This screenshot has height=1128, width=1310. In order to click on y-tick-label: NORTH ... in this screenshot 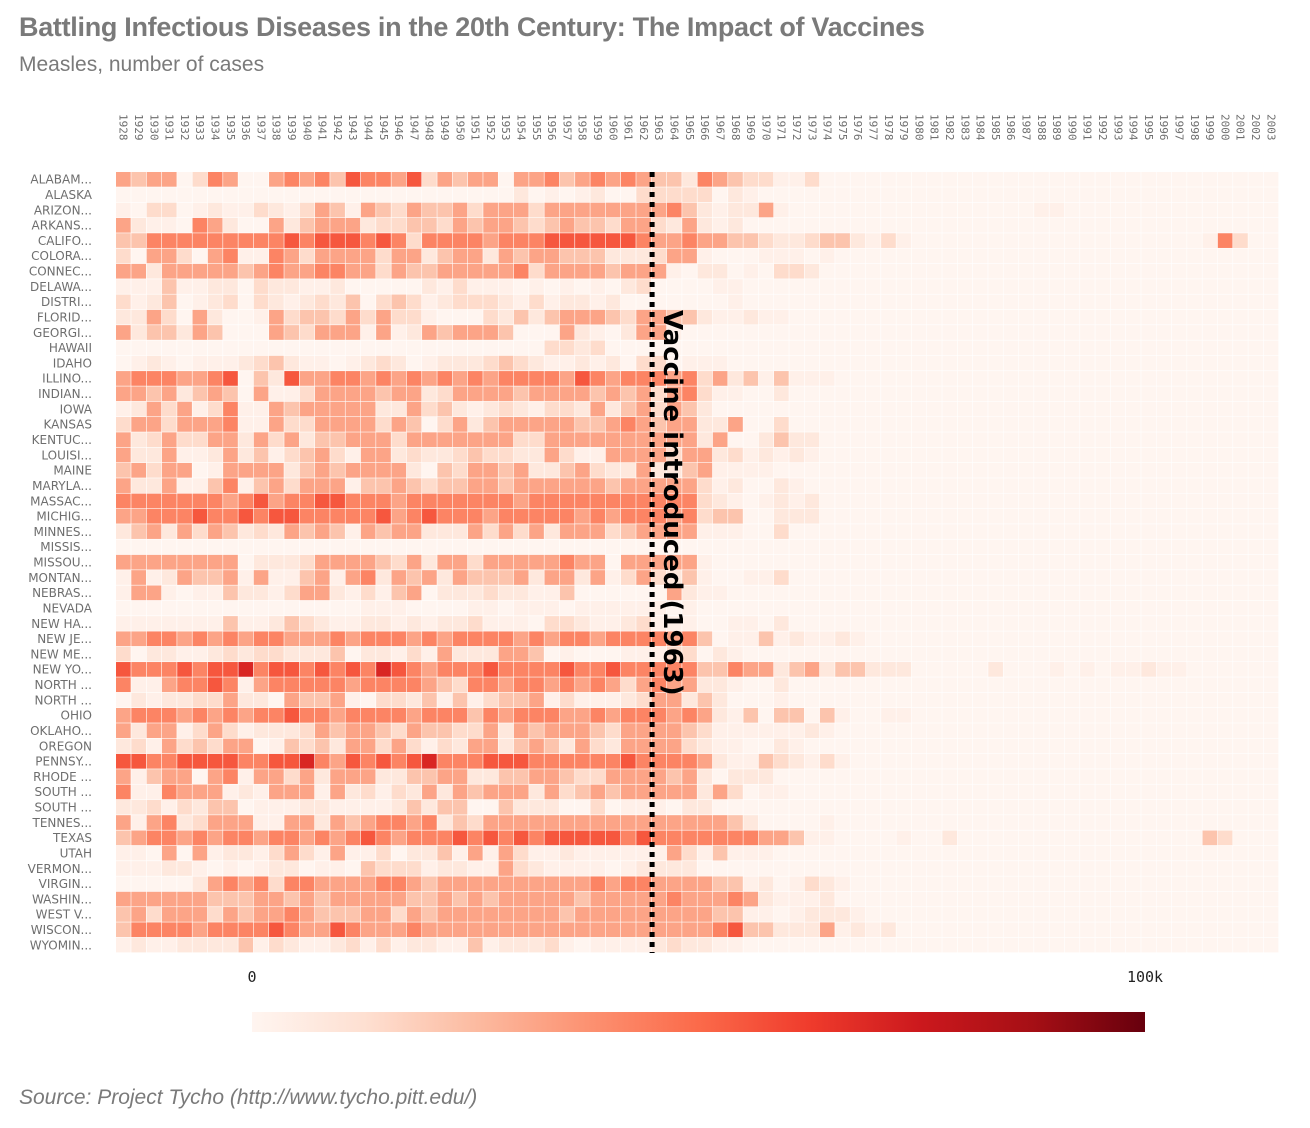, I will do `click(64, 700)`.